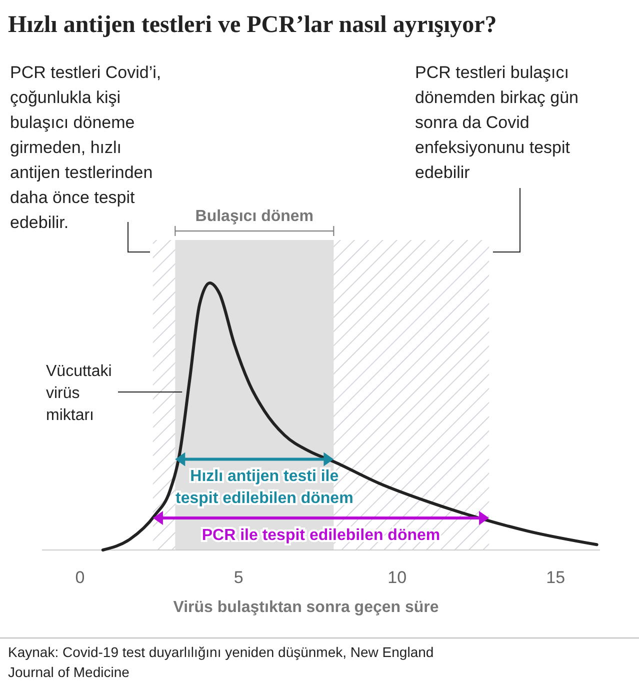 The height and width of the screenshot is (682, 639). Describe the element at coordinates (265, 488) in the screenshot. I see `annotation: Hızlı antijen testi ile tespit edilebilen dönem` at that location.